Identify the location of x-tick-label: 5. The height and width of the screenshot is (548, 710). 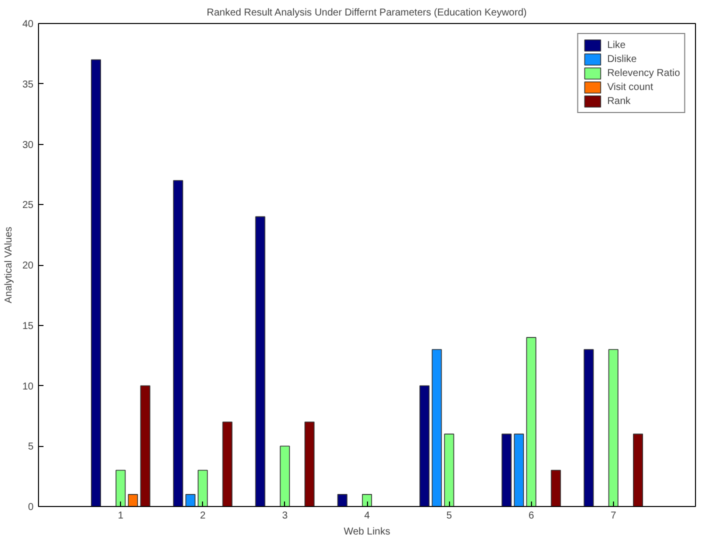
(449, 516).